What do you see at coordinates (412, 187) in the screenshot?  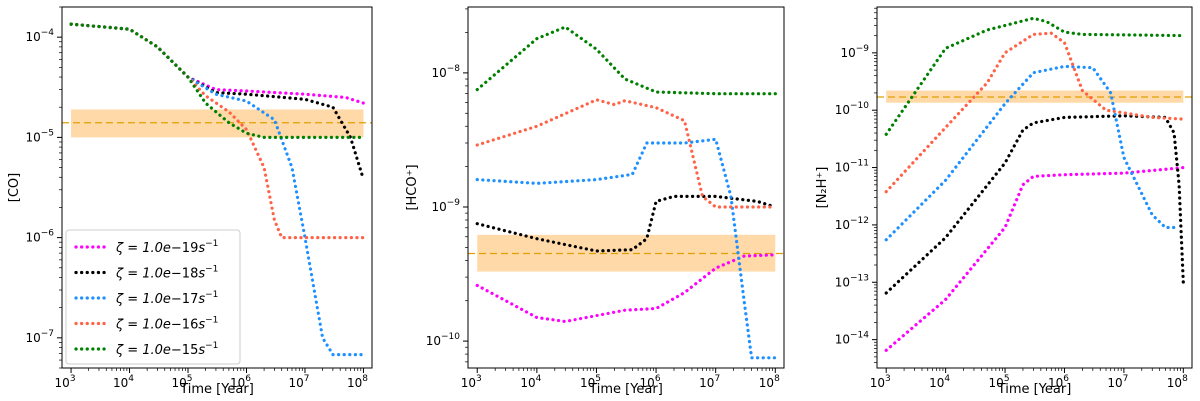 I see `y-axis-label: [HCO⁺]` at bounding box center [412, 187].